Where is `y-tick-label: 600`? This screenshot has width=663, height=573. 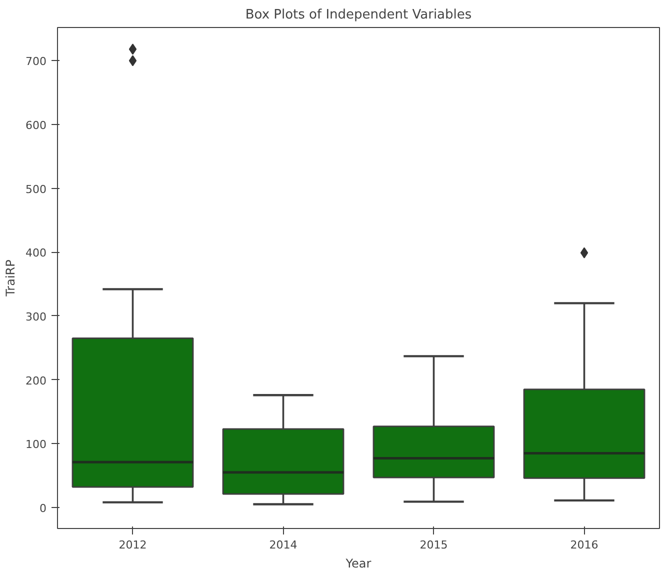 y-tick-label: 600 is located at coordinates (36, 125).